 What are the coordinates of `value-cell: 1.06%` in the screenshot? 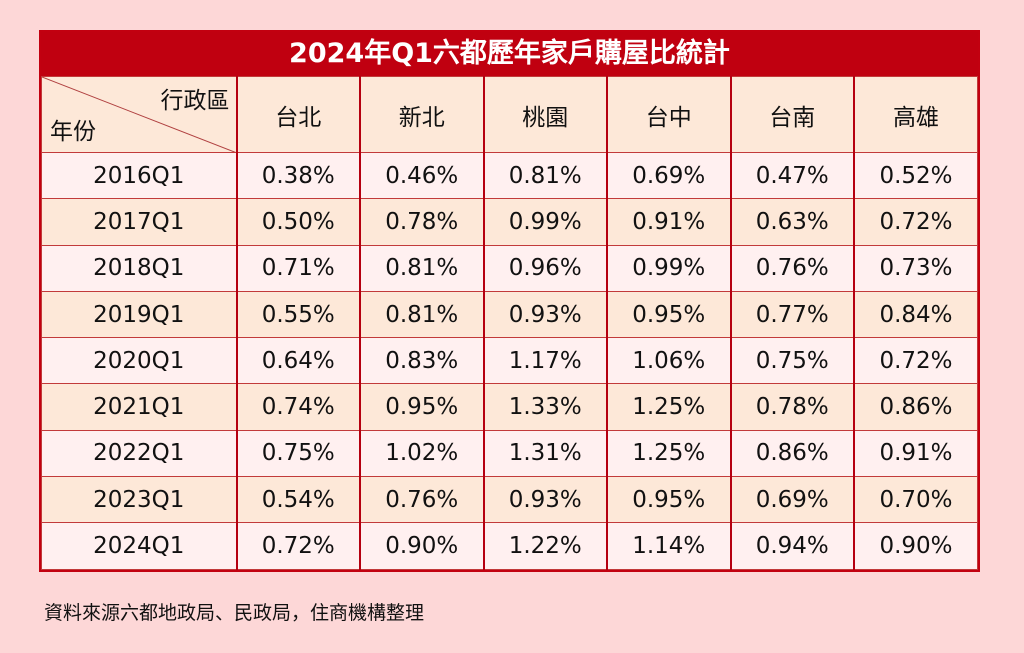 It's located at (669, 361).